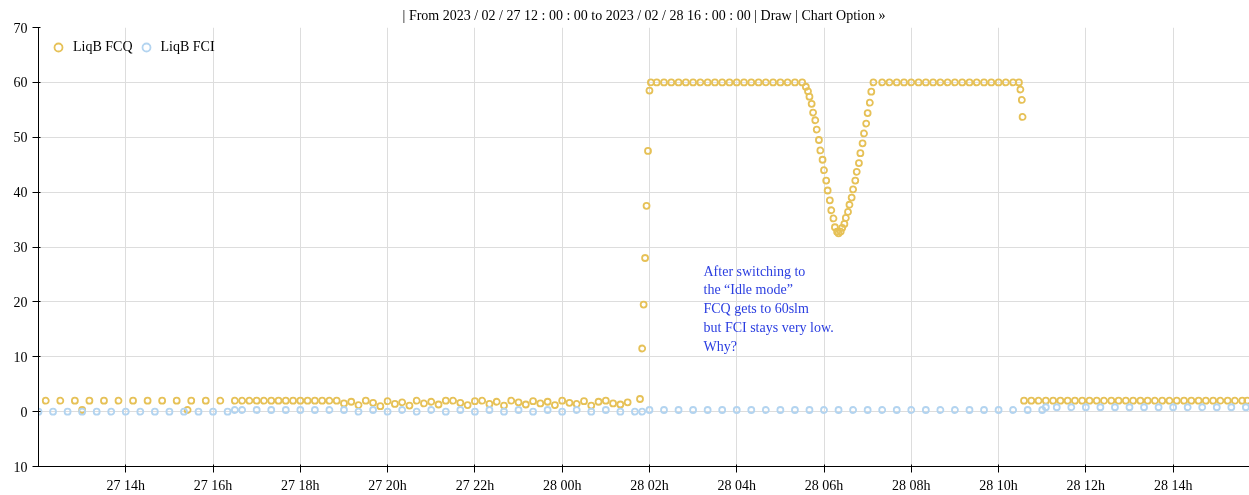 This screenshot has height=495, width=1249. What do you see at coordinates (998, 485) in the screenshot?
I see `x-tick-label: 28 10h` at bounding box center [998, 485].